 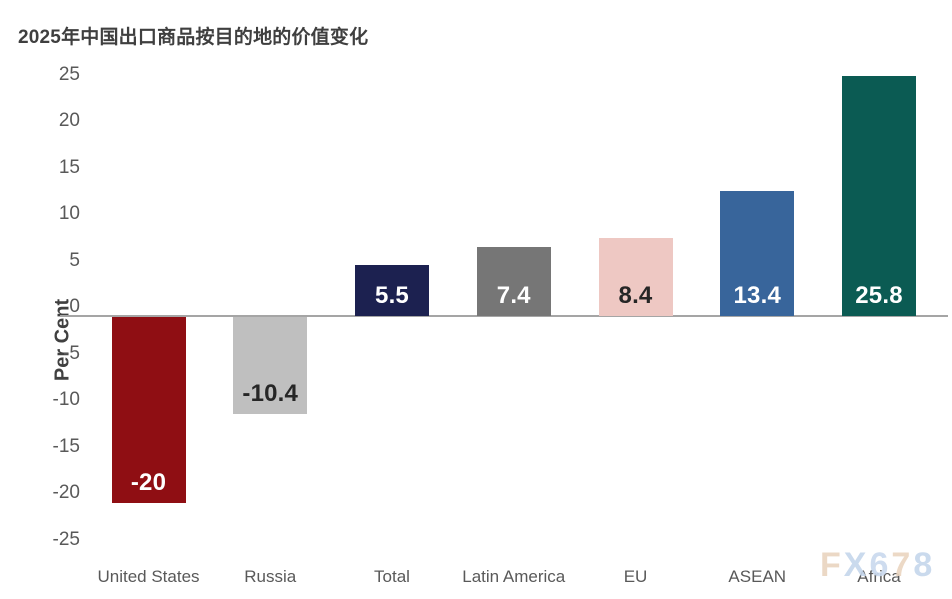 What do you see at coordinates (148, 410) in the screenshot?
I see `bar-united-states: -20` at bounding box center [148, 410].